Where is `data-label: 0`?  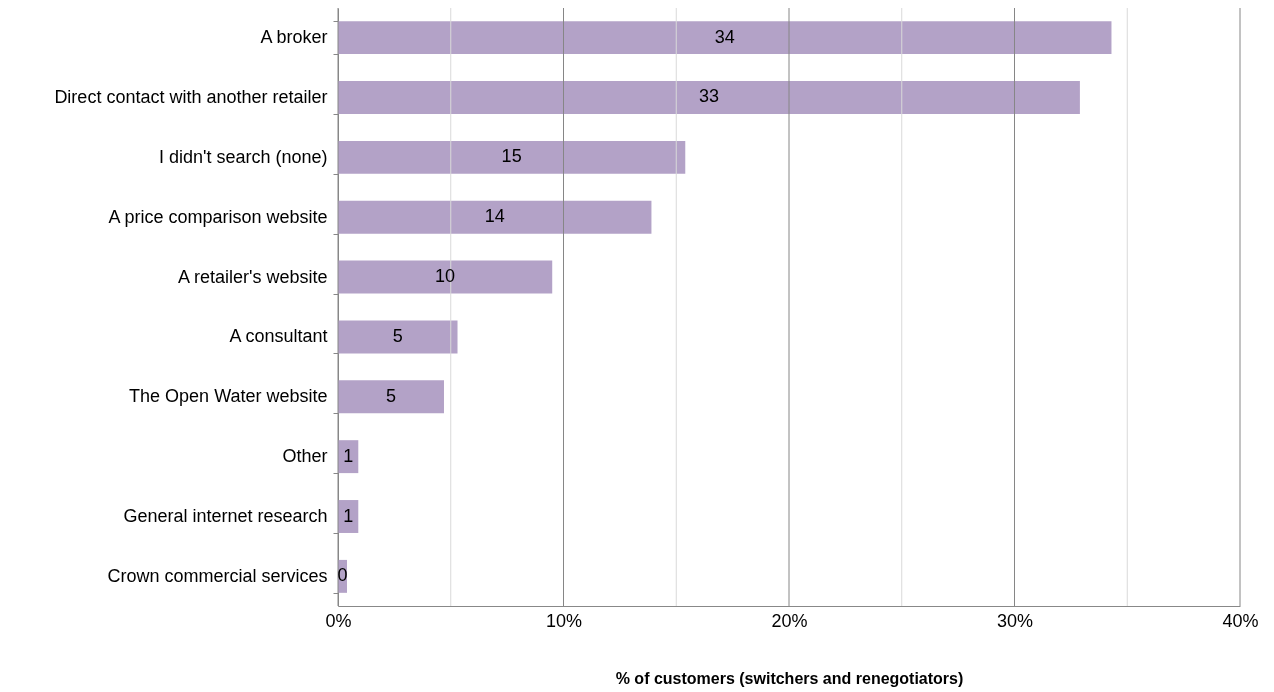 data-label: 0 is located at coordinates (342, 575).